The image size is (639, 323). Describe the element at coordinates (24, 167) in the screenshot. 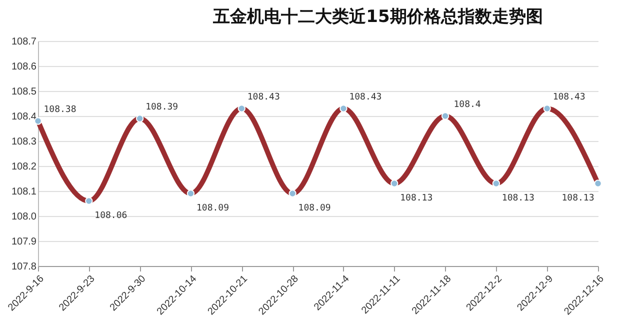

I see `y-tick-label: 108.2` at that location.